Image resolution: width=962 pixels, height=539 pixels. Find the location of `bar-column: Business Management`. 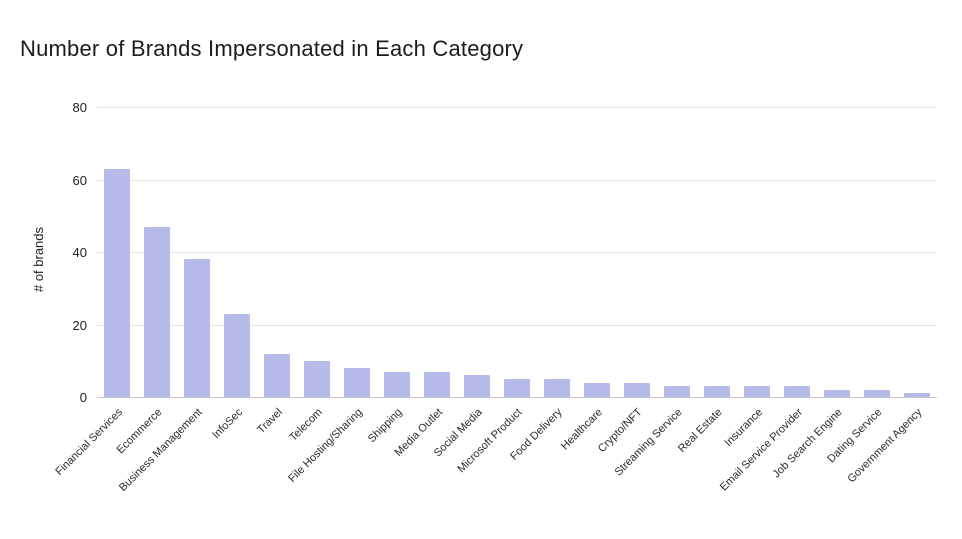

bar-column: Business Management is located at coordinates (167, 300).